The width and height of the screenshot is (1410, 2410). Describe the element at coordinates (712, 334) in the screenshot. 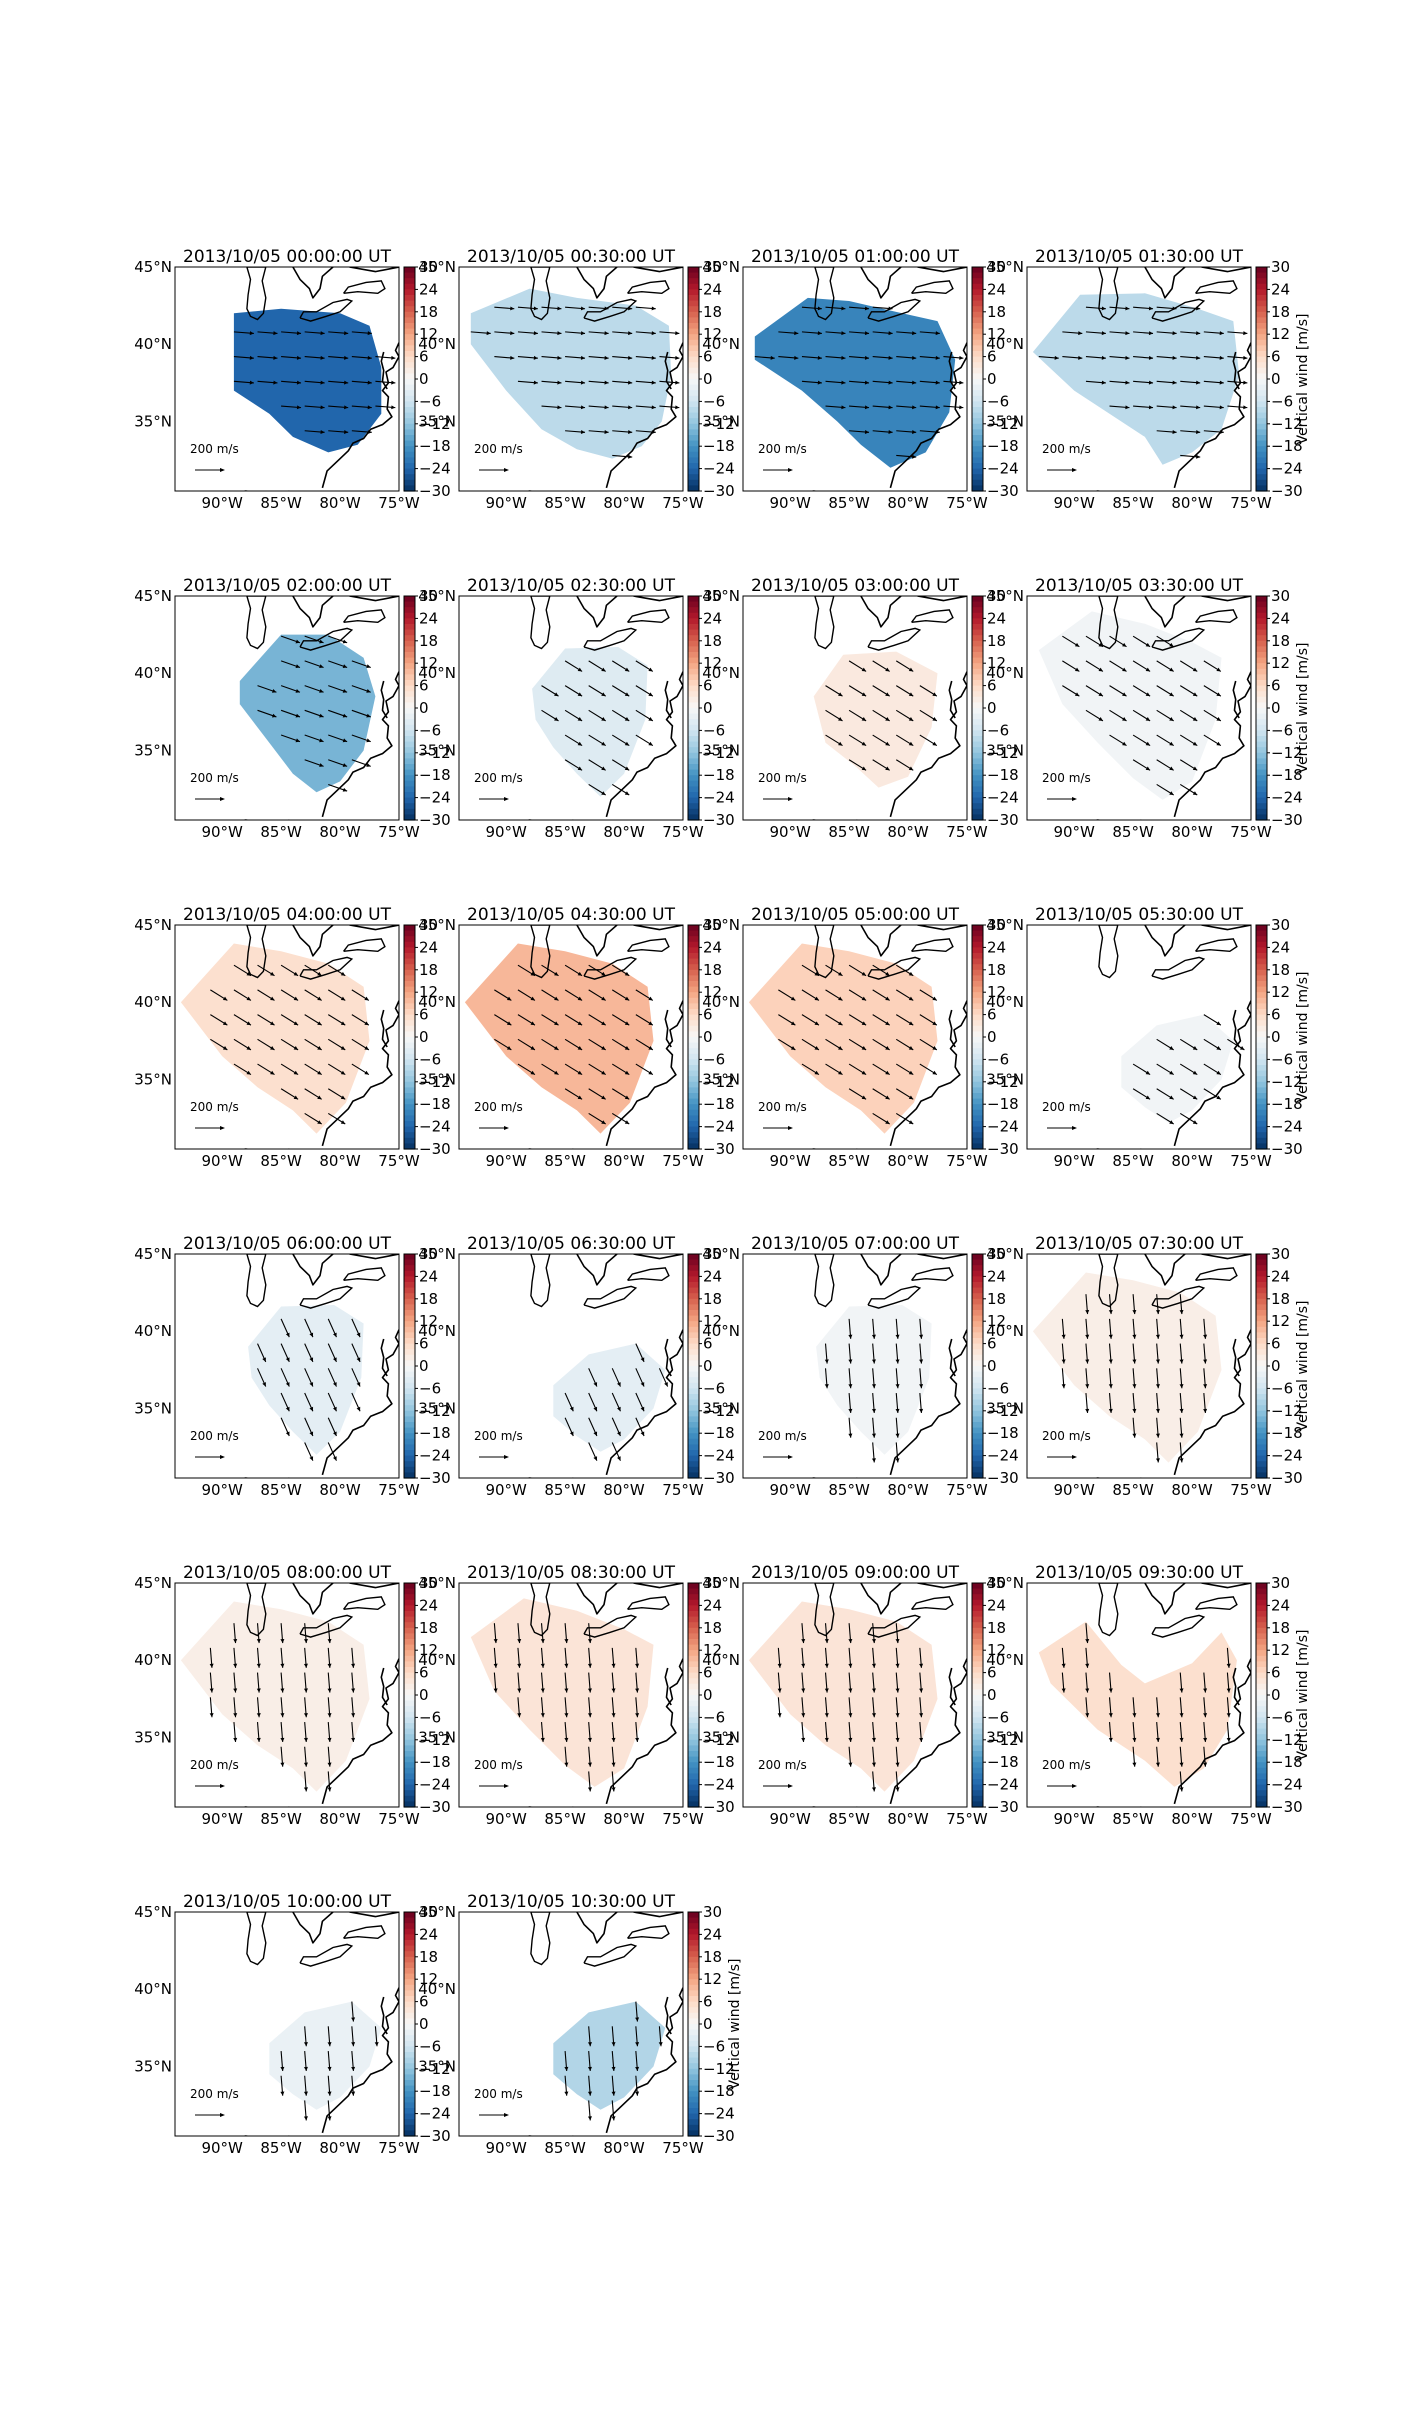

I see `colorbar-tick-label: 12` at that location.